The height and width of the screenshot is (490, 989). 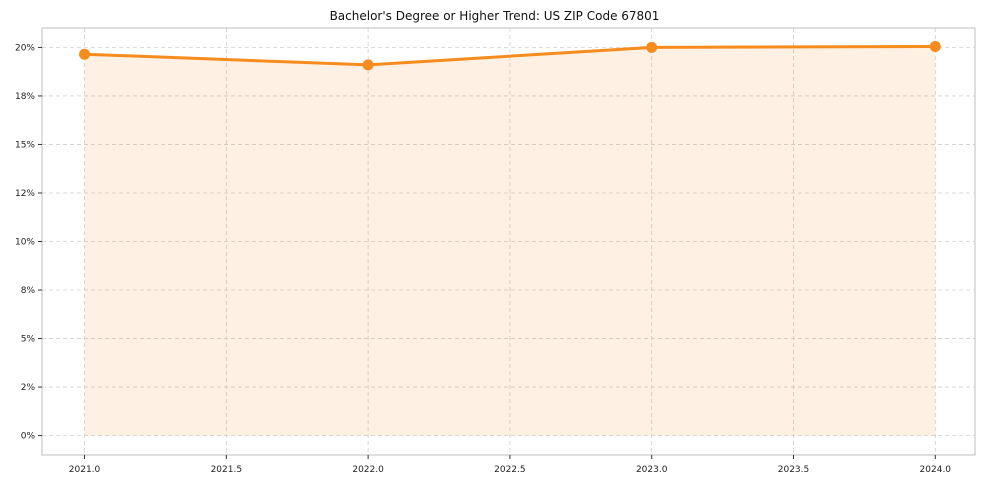 What do you see at coordinates (85, 470) in the screenshot?
I see `x-tick-label: 2021.0` at bounding box center [85, 470].